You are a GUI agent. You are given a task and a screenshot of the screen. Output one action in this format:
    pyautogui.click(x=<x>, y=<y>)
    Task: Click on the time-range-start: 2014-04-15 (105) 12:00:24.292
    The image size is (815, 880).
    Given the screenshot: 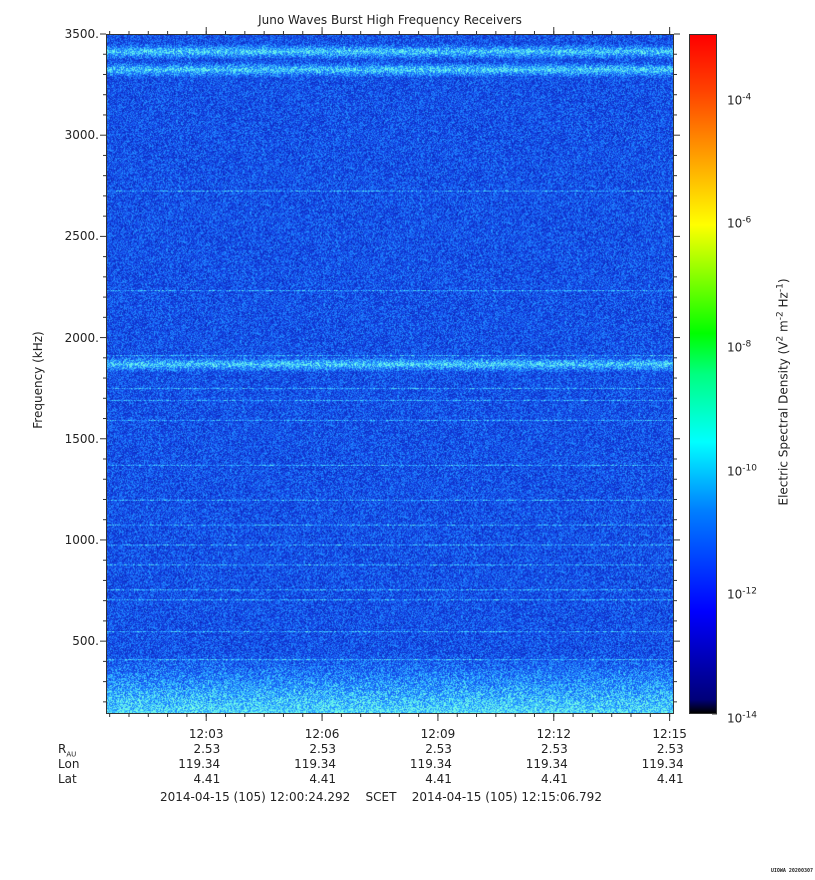 What is the action you would take?
    pyautogui.click(x=255, y=797)
    